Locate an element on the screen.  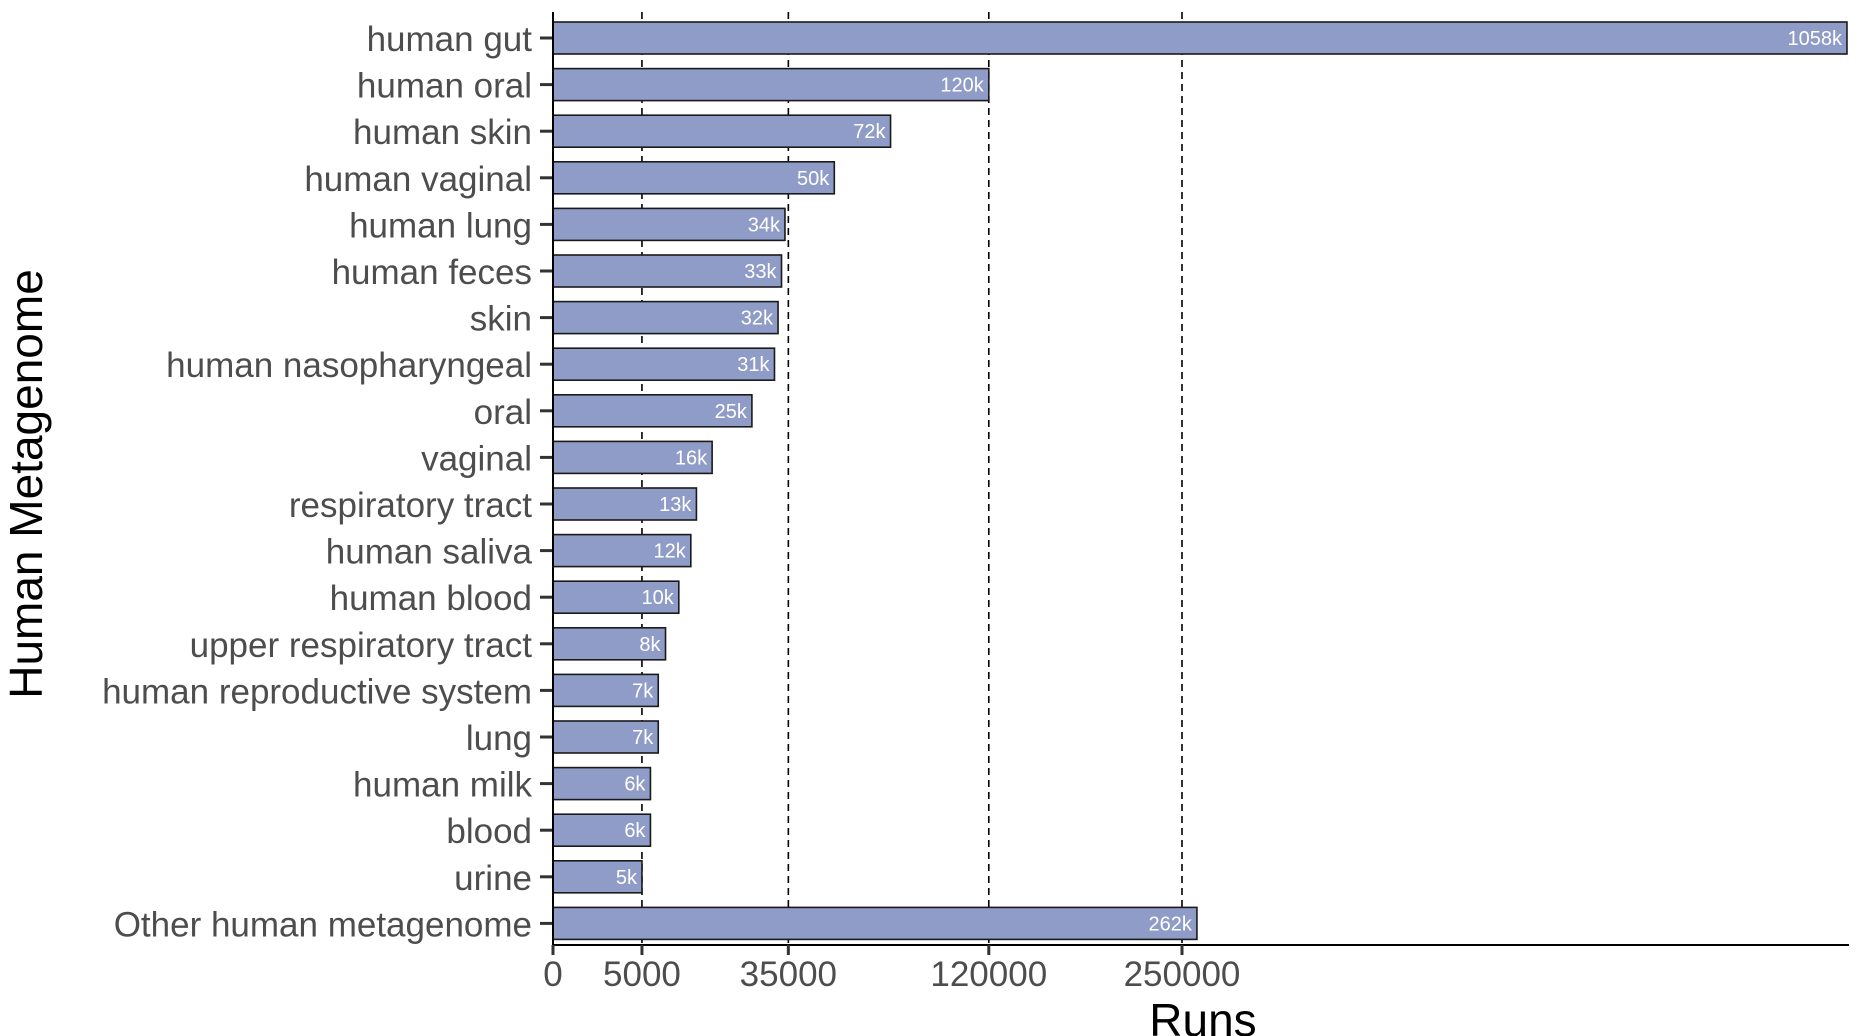
data-label: 1058k is located at coordinates (1814, 39).